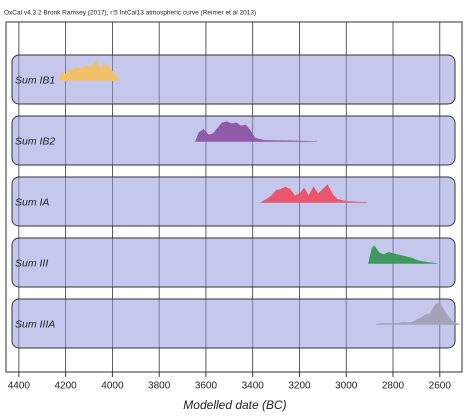 Image resolution: width=474 pixels, height=416 pixels. Describe the element at coordinates (35, 324) in the screenshot. I see `row-label: Sum IIIA` at that location.